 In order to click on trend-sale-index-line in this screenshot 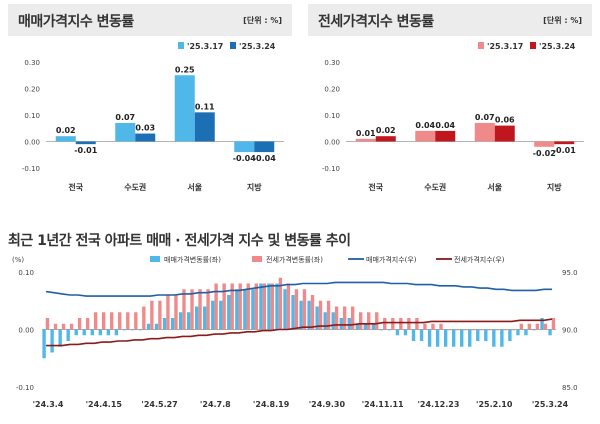, I will do `click(298, 289)`.